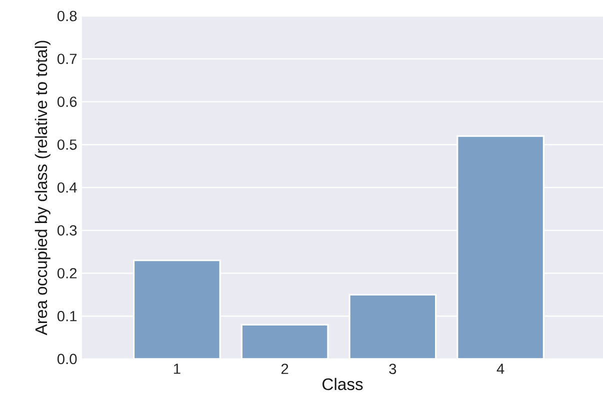 This screenshot has height=413, width=603. Describe the element at coordinates (500, 369) in the screenshot. I see `x-tick-label: 4` at that location.